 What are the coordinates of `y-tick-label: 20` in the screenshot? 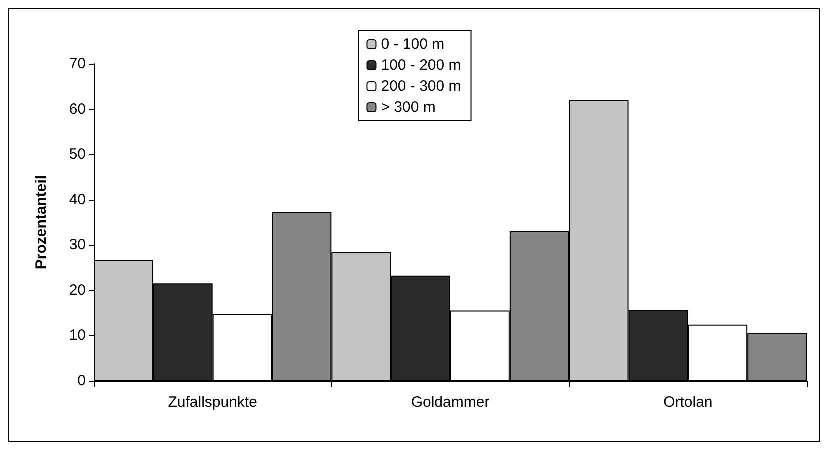 It's located at (77, 290).